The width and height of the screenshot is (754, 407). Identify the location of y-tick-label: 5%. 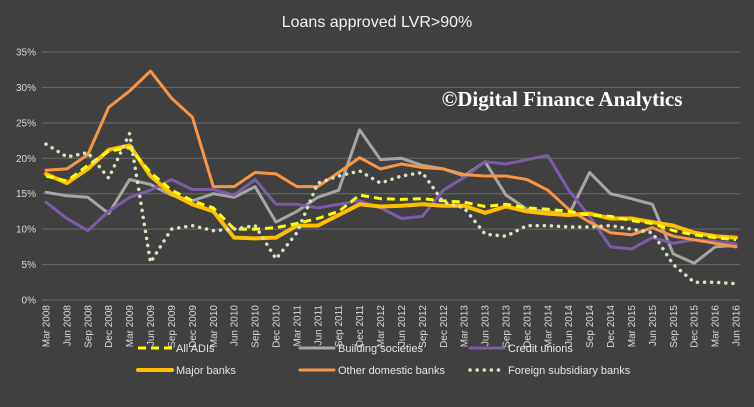
(29, 265).